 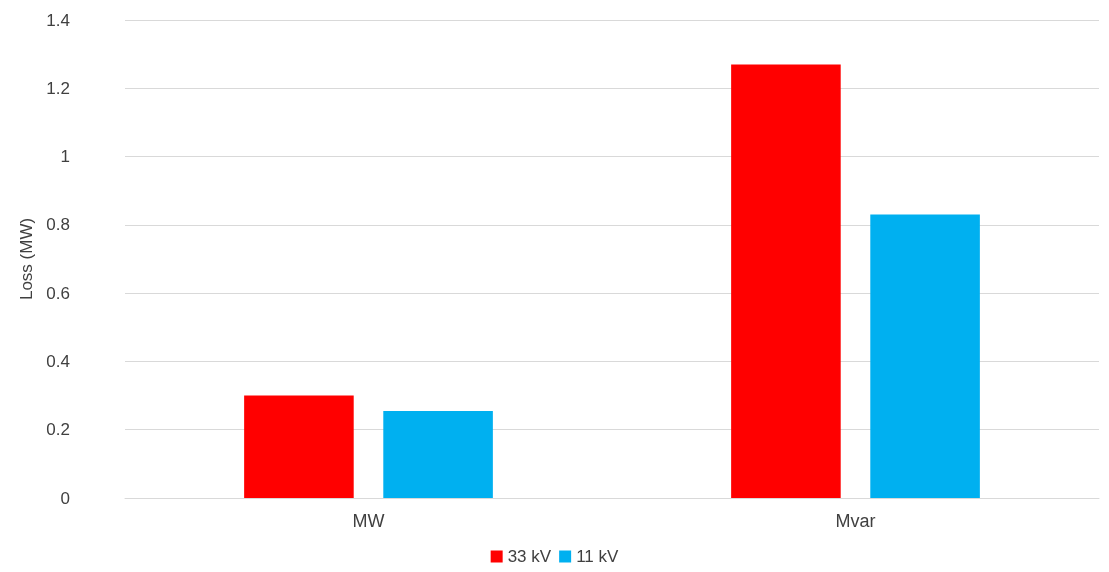 I want to click on y-axis-title: Loss (MW), so click(x=26, y=259).